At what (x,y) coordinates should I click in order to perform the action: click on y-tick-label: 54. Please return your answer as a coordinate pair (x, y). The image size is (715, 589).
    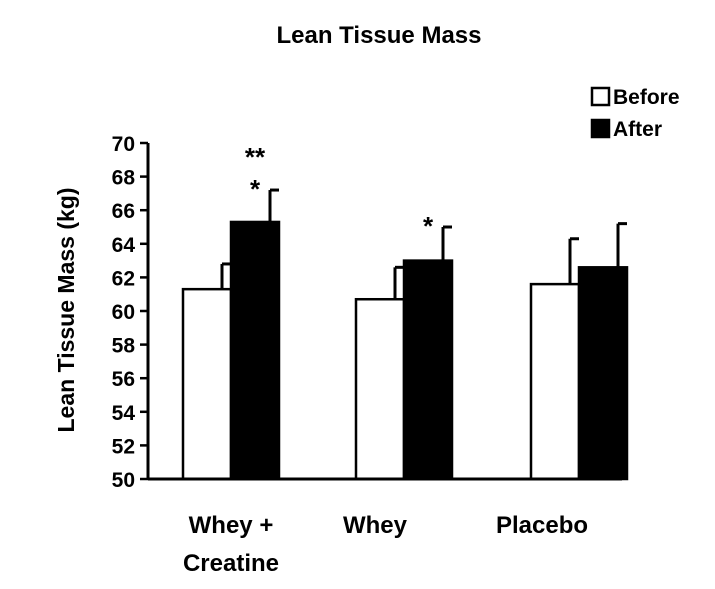
    Looking at the image, I should click on (124, 413).